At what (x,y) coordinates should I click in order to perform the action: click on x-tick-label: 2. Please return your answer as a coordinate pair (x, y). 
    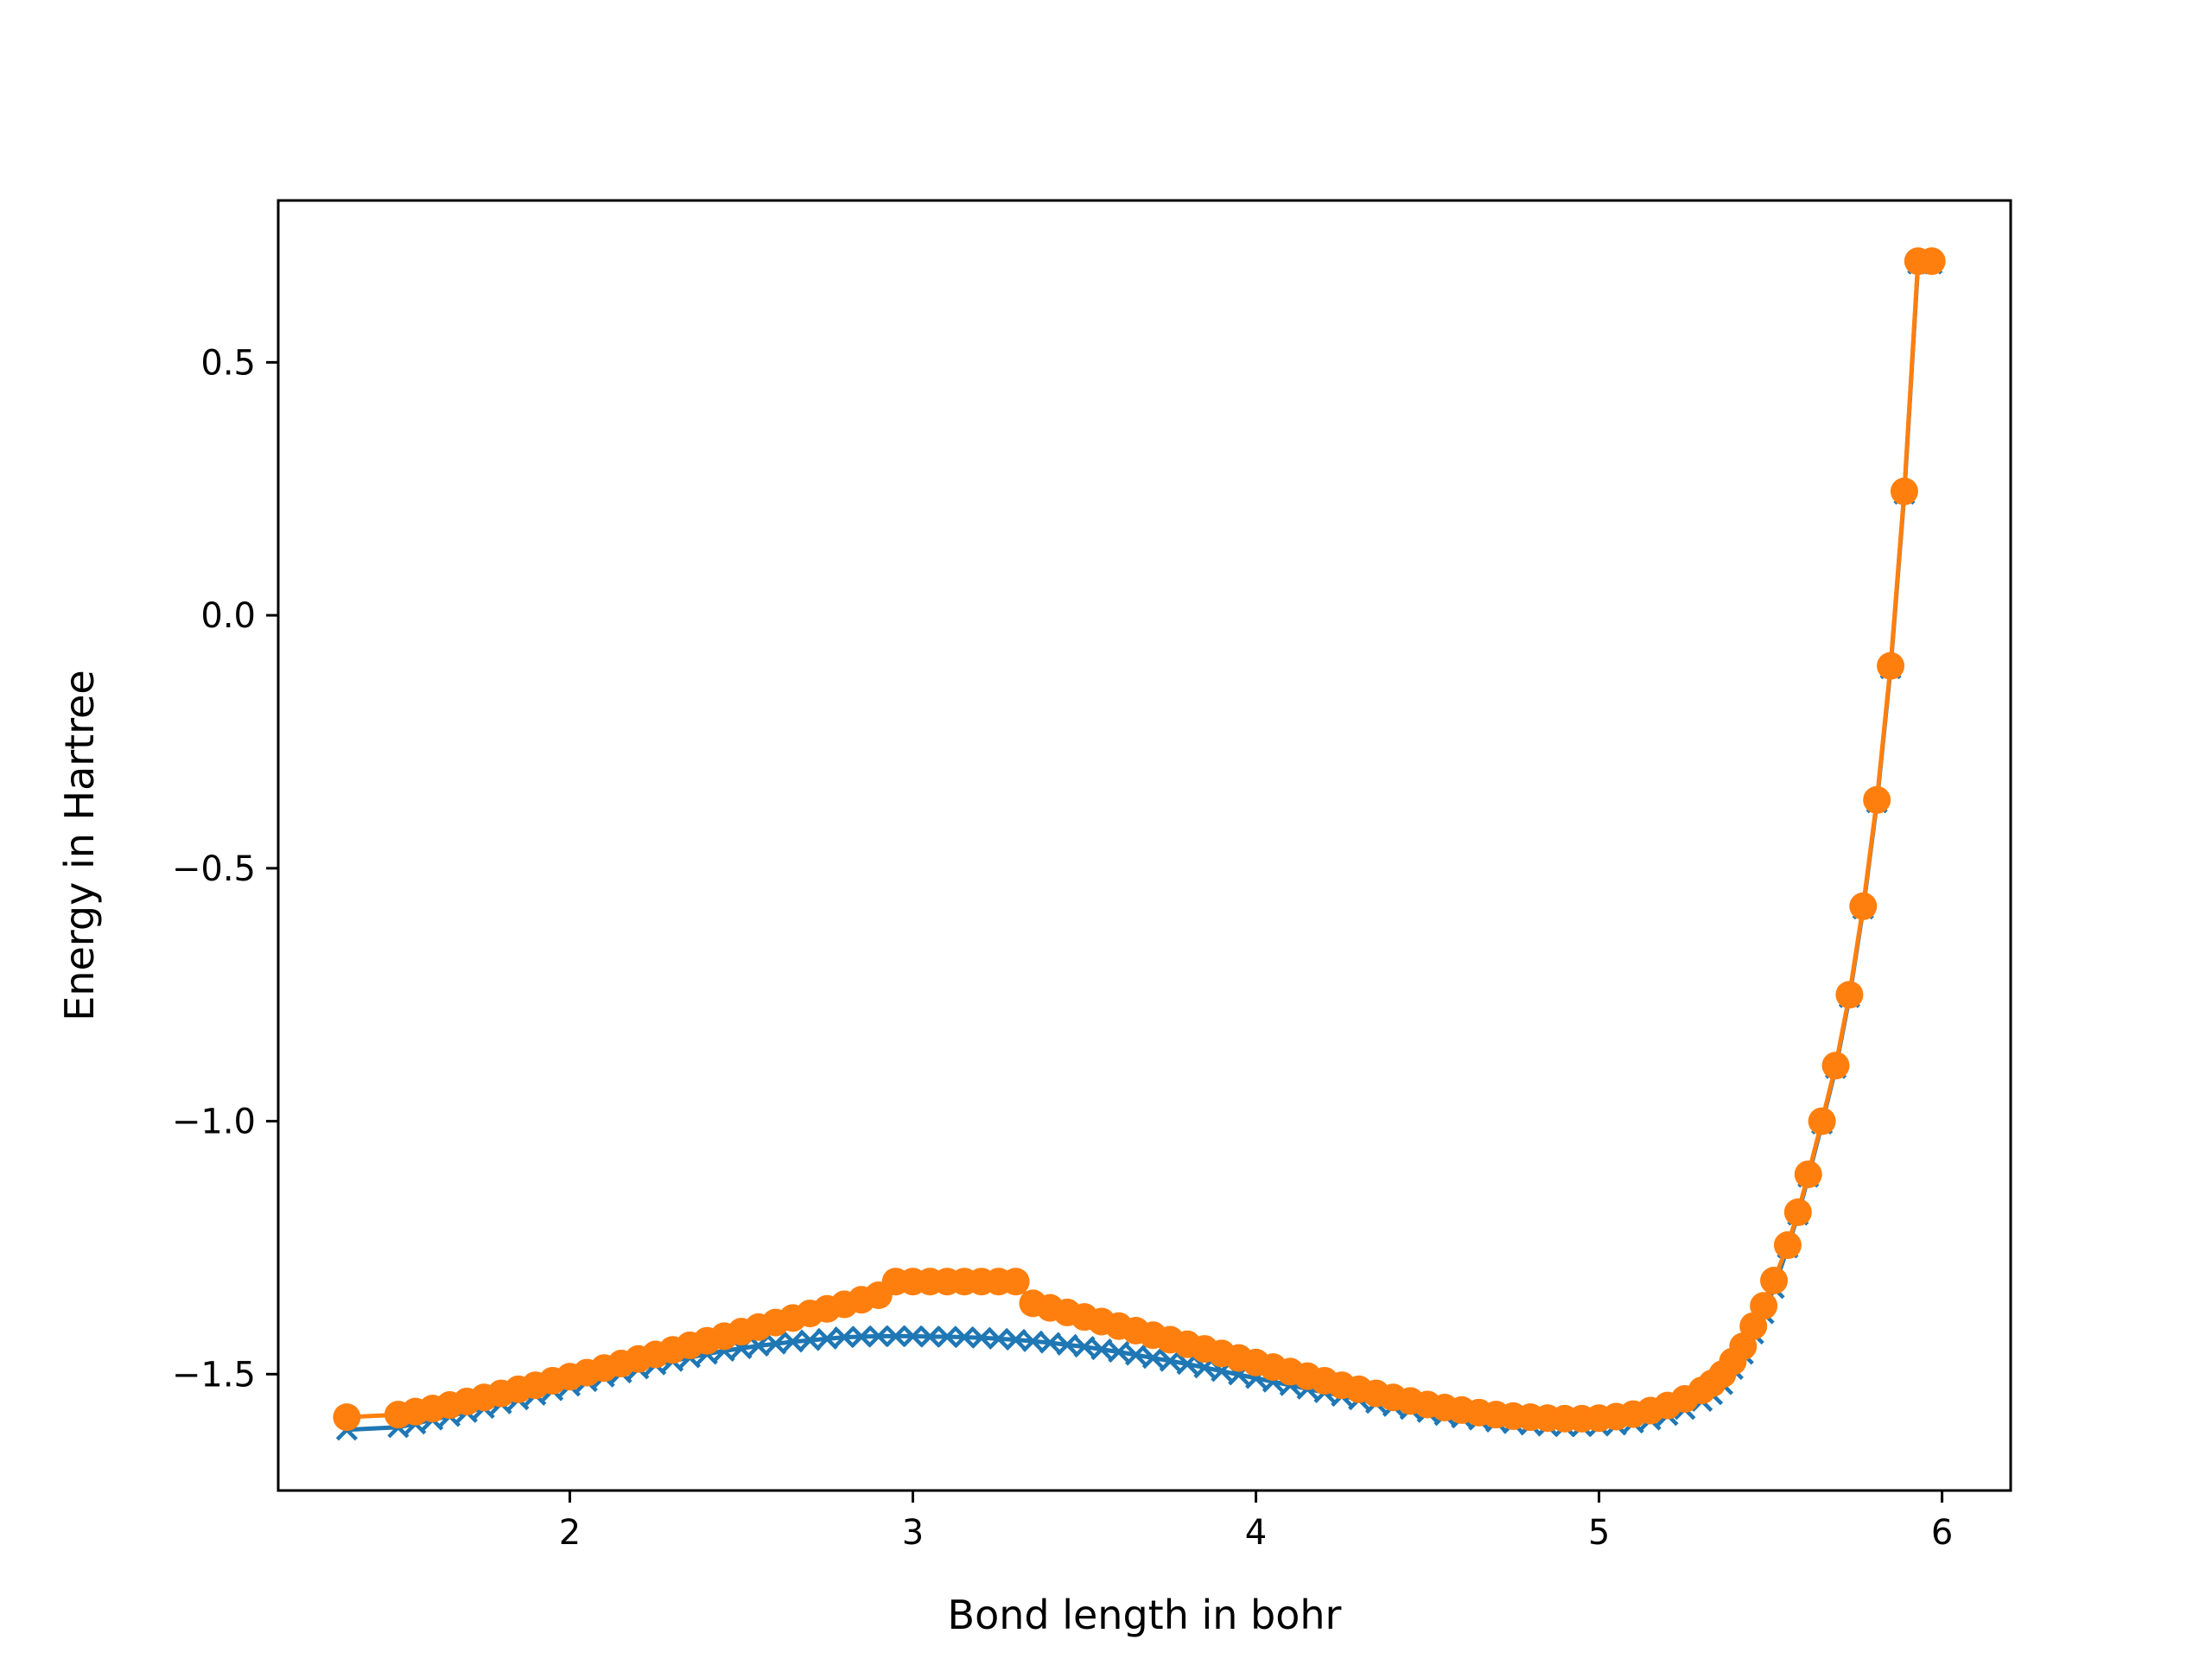
    Looking at the image, I should click on (570, 1533).